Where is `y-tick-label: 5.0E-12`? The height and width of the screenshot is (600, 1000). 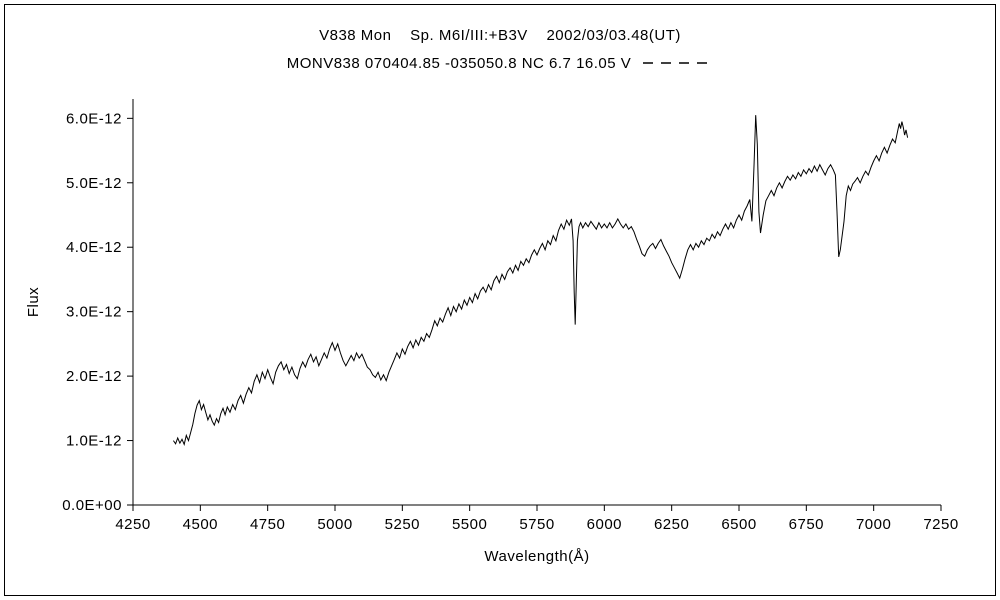
y-tick-label: 5.0E-12 is located at coordinates (94, 183).